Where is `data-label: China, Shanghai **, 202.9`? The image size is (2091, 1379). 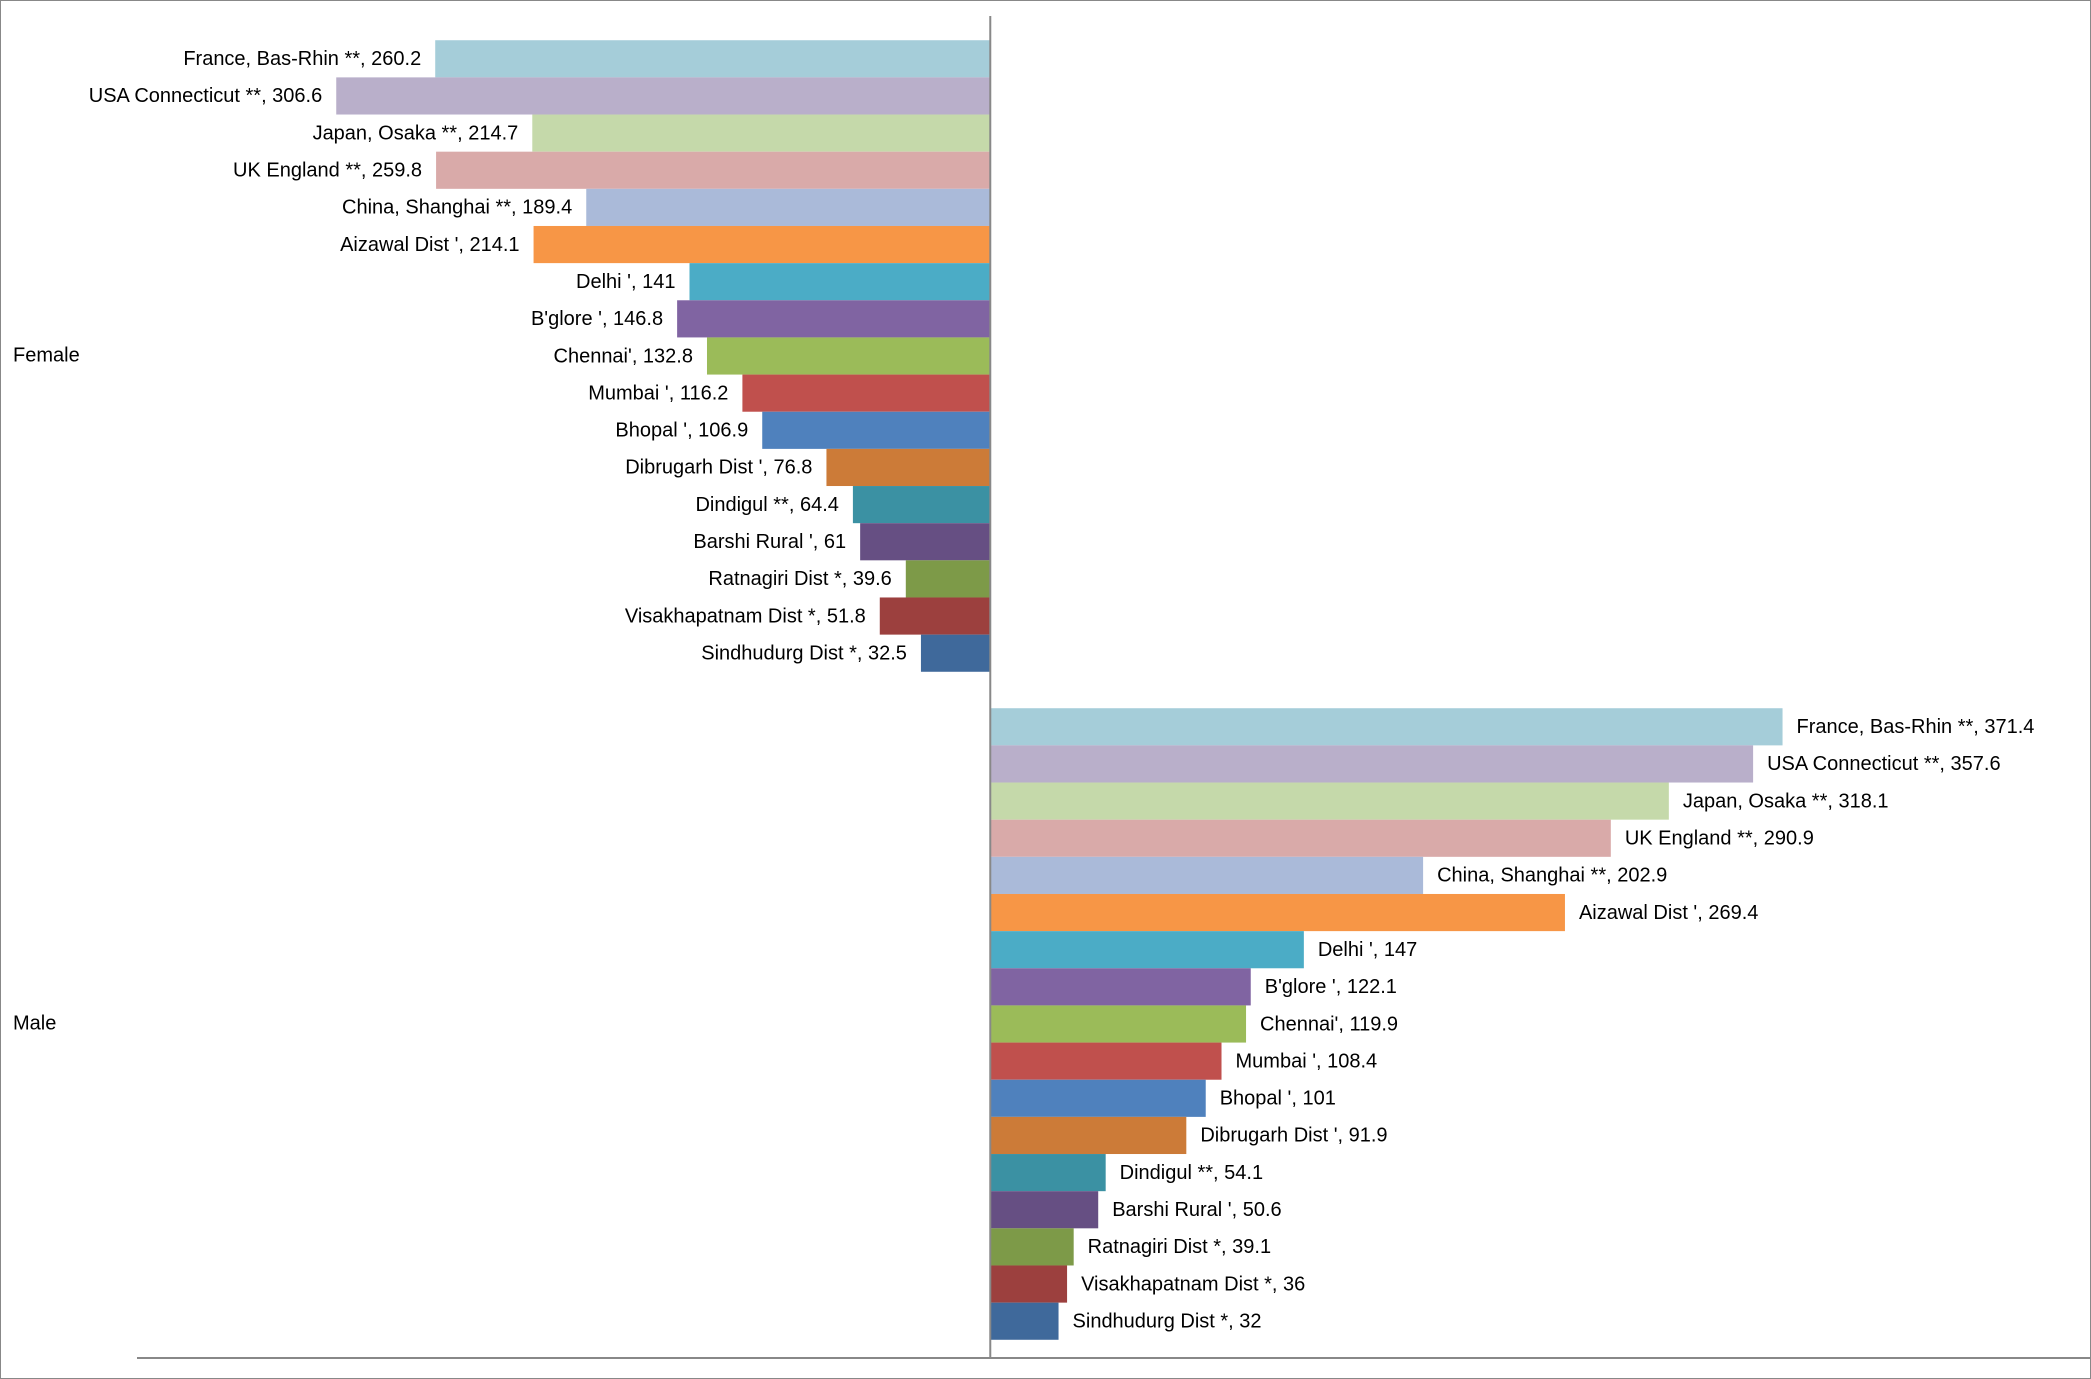
data-label: China, Shanghai **, 202.9 is located at coordinates (1552, 876).